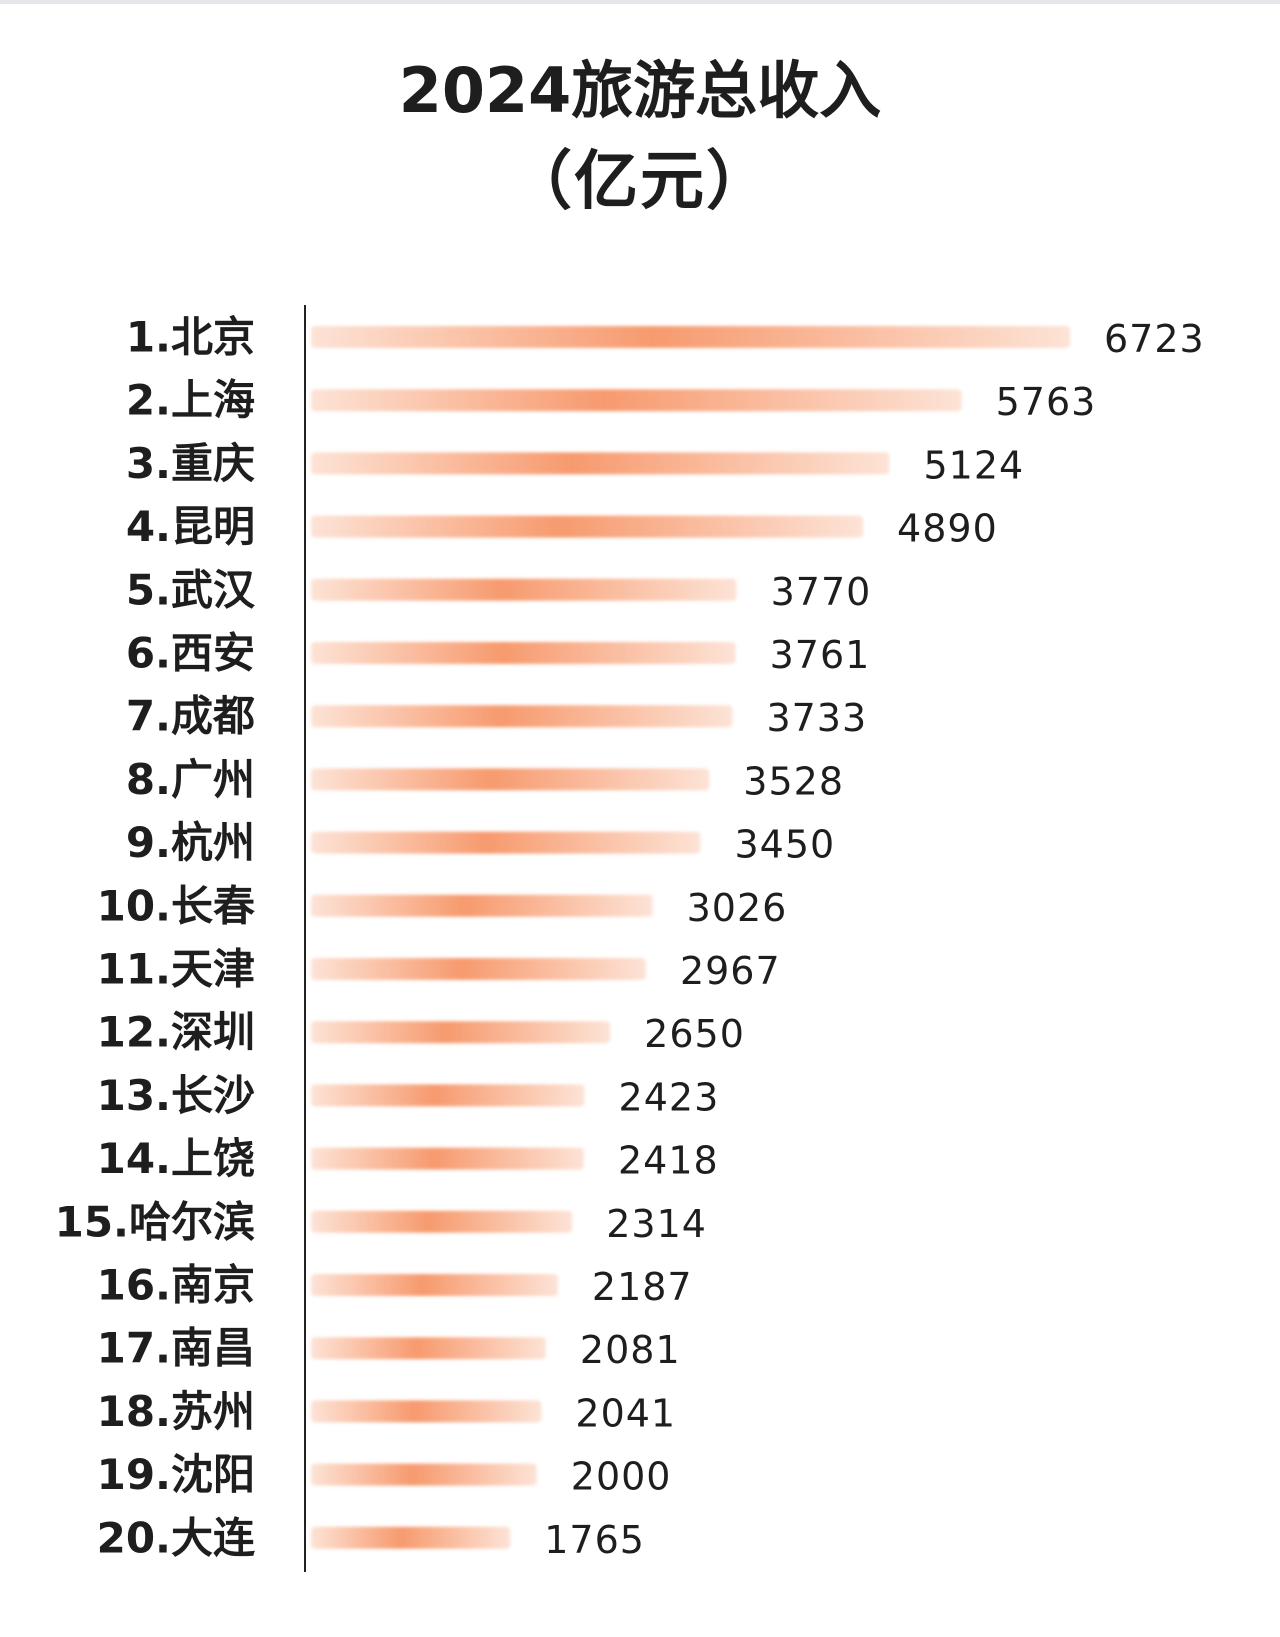  What do you see at coordinates (816, 718) in the screenshot?
I see `value-label-7: 3733` at bounding box center [816, 718].